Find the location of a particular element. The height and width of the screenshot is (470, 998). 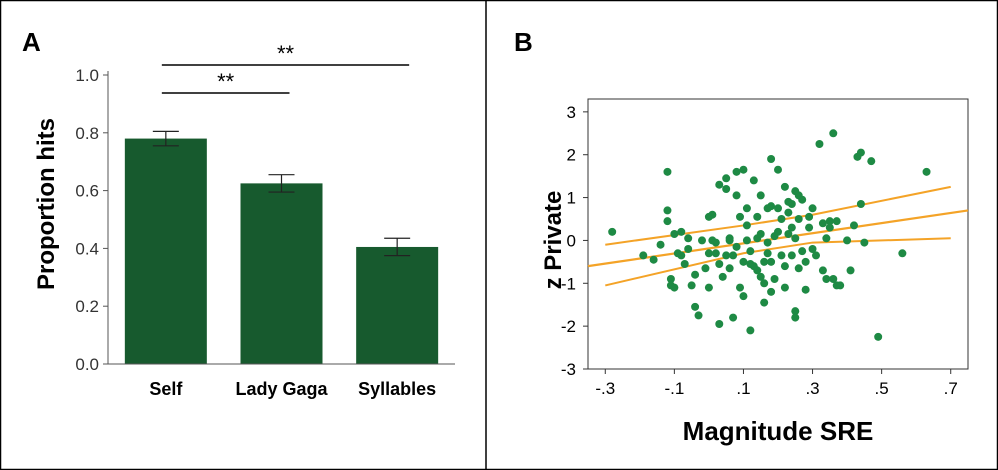

y-tick-label: -1 is located at coordinates (568, 283).